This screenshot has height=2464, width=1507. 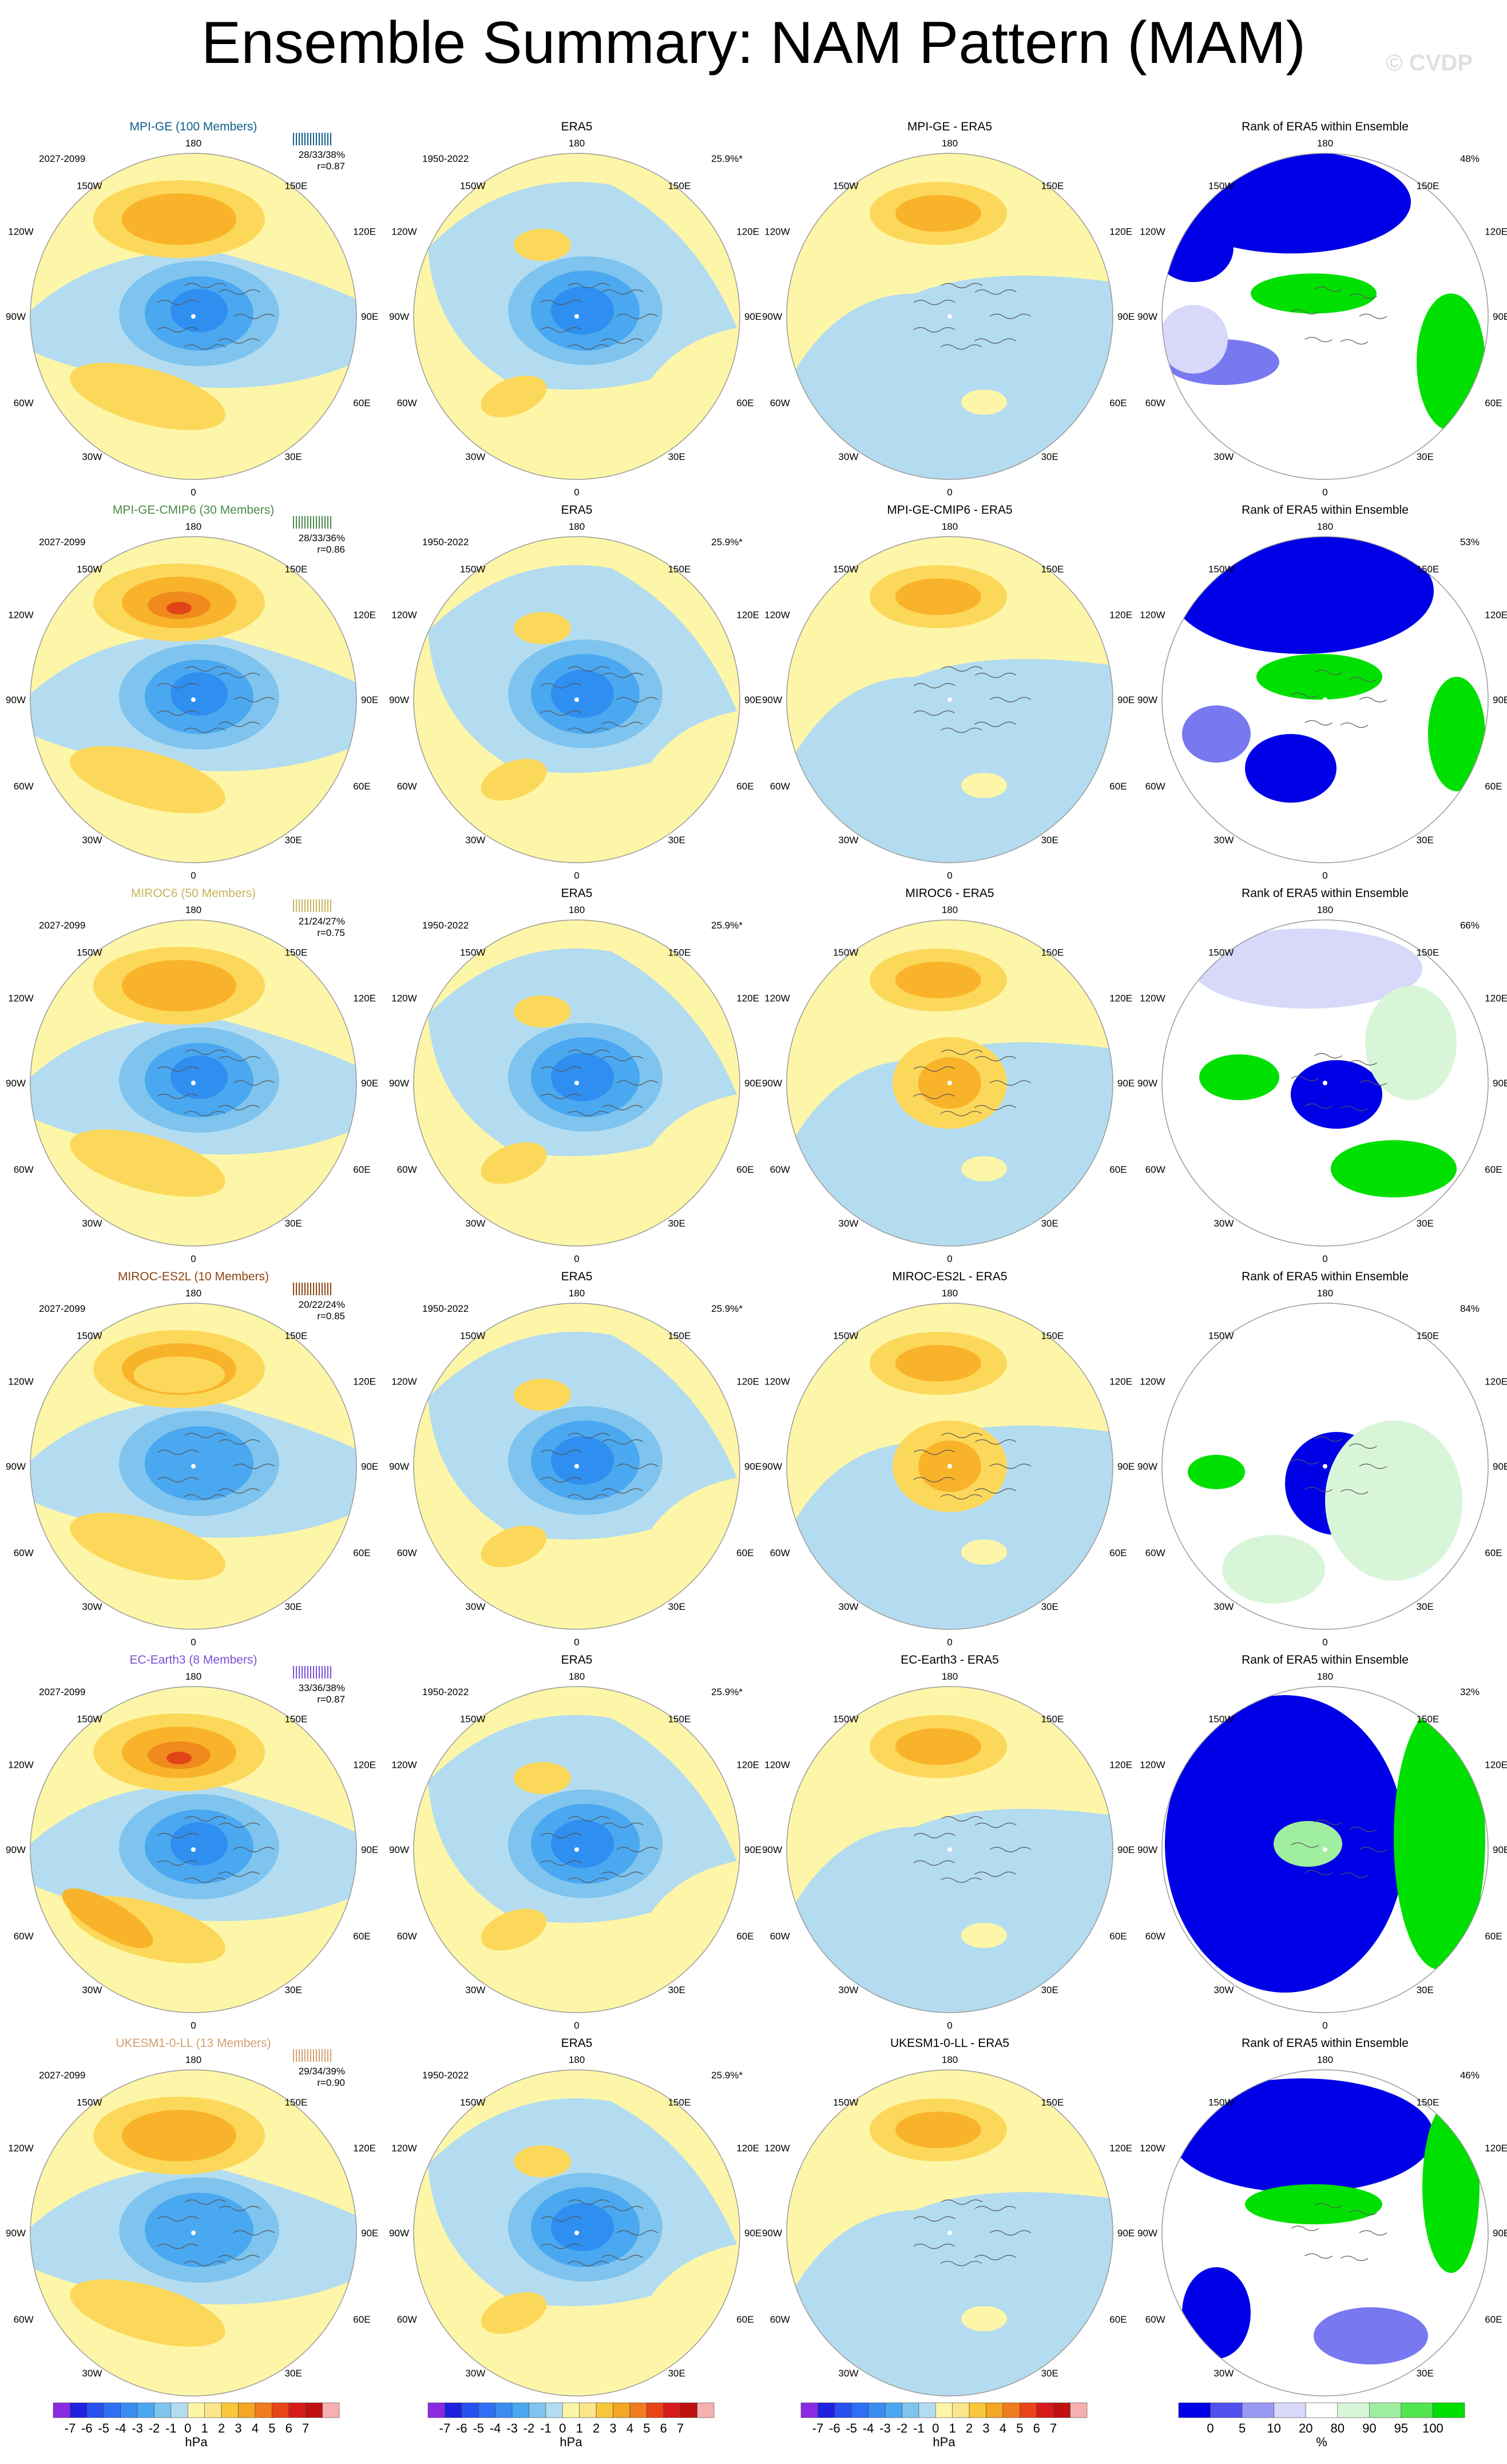 I want to click on model-stats: 29/34/39%, so click(x=322, y=2071).